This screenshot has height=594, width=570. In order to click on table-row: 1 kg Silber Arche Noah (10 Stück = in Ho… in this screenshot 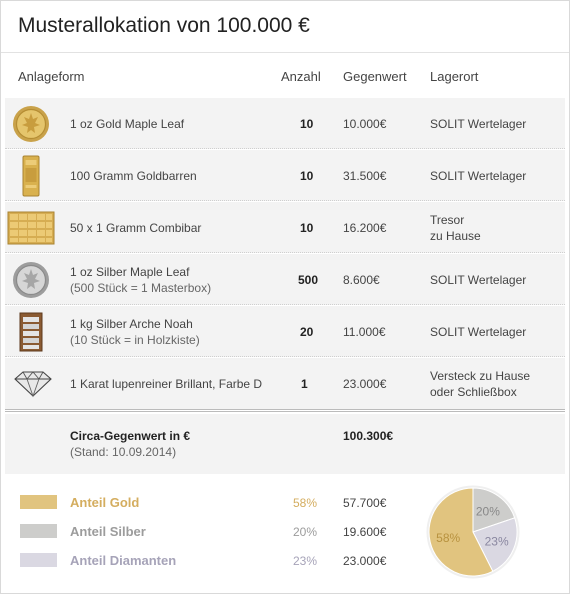, I will do `click(285, 331)`.